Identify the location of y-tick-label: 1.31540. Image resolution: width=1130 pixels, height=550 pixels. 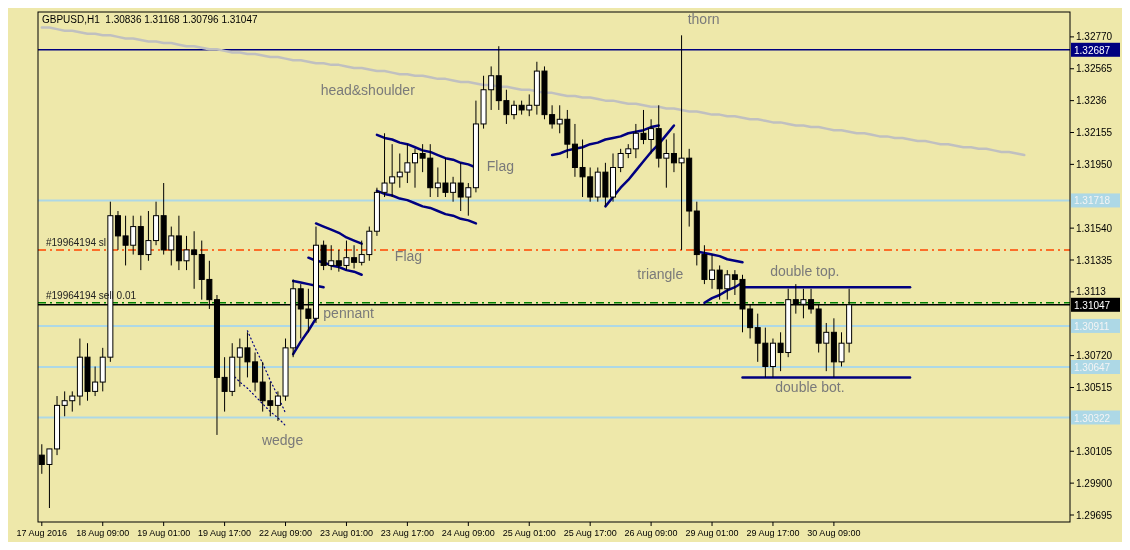
(1094, 228).